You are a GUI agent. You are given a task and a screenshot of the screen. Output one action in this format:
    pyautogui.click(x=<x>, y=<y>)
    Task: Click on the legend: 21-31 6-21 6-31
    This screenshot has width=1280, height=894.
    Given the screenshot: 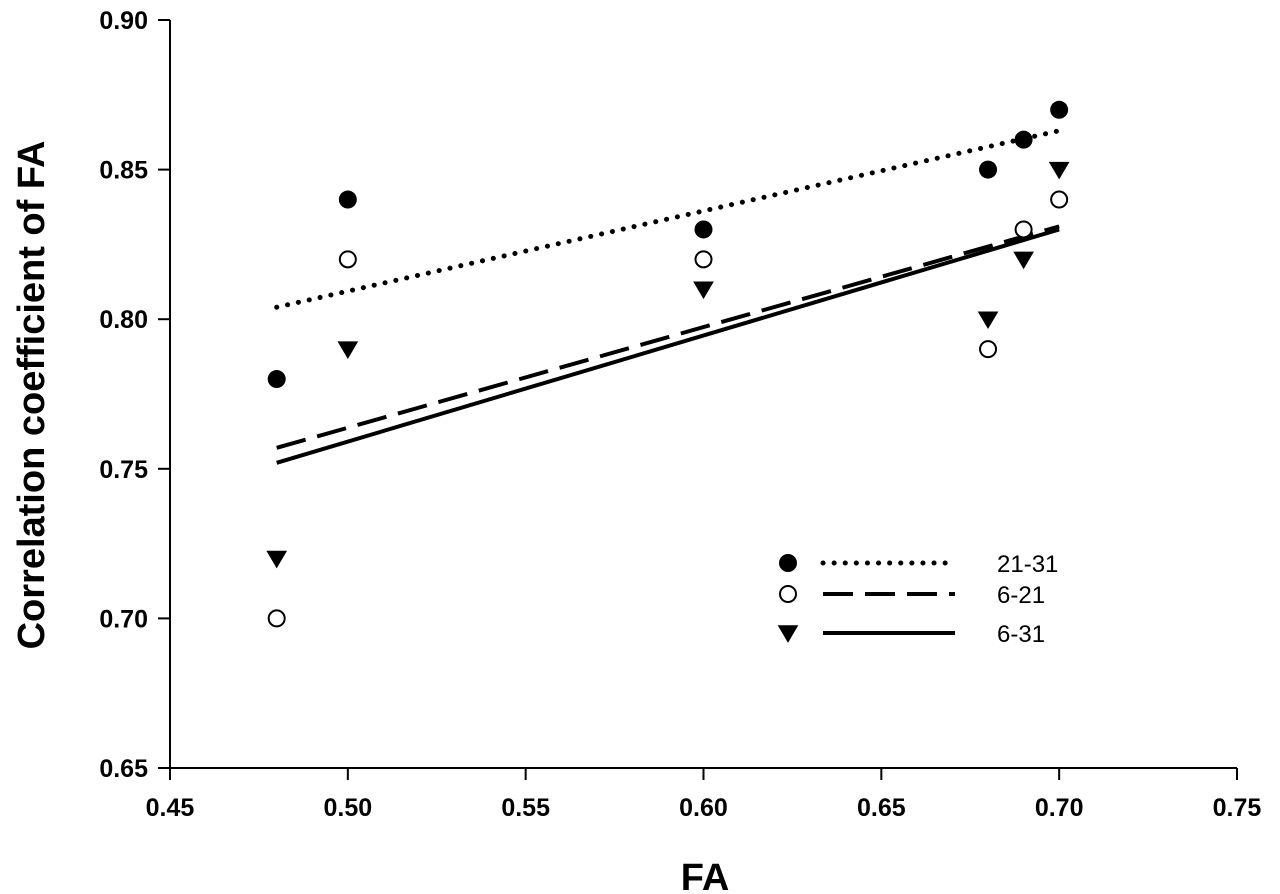 What is the action you would take?
    pyautogui.click(x=917, y=599)
    